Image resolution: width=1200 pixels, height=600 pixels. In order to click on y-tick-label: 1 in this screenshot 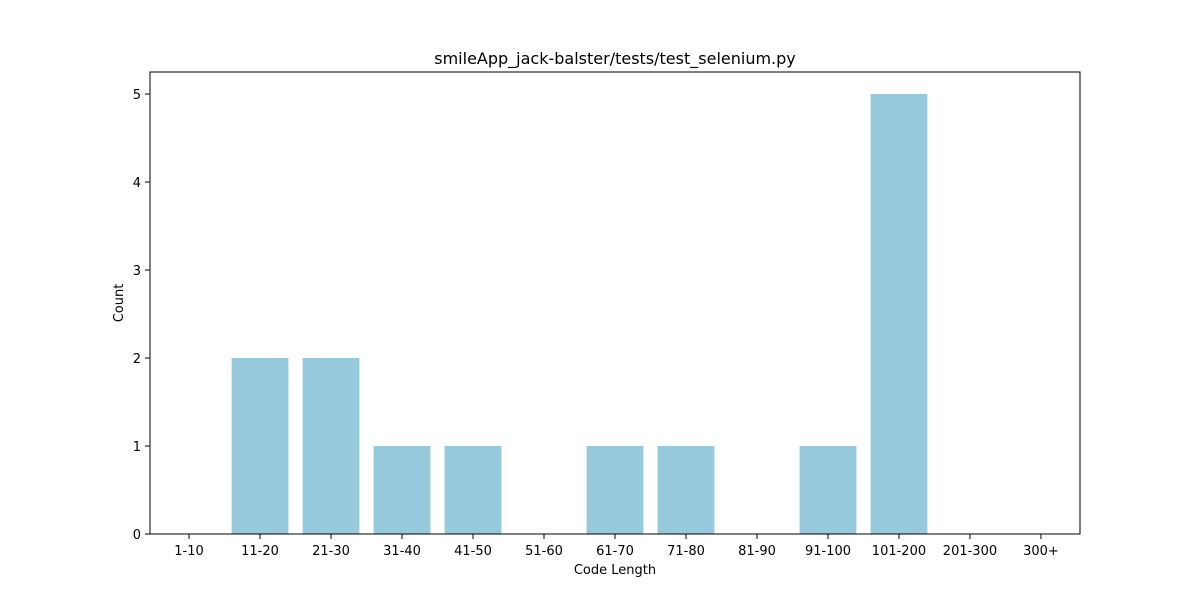, I will do `click(137, 447)`.